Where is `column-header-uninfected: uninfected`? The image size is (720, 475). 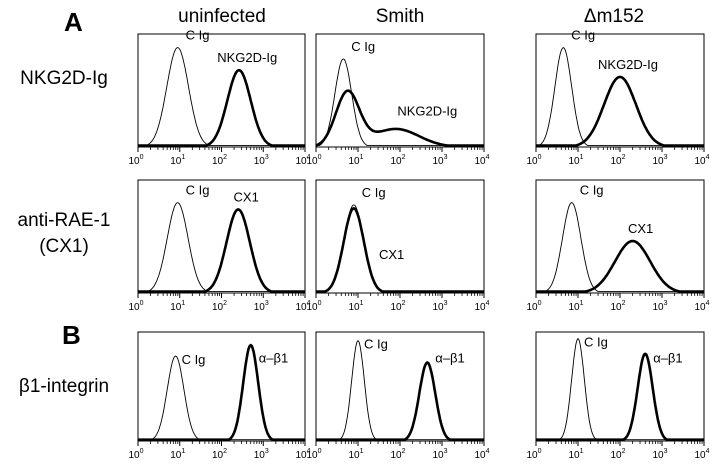
column-header-uninfected: uninfected is located at coordinates (222, 16).